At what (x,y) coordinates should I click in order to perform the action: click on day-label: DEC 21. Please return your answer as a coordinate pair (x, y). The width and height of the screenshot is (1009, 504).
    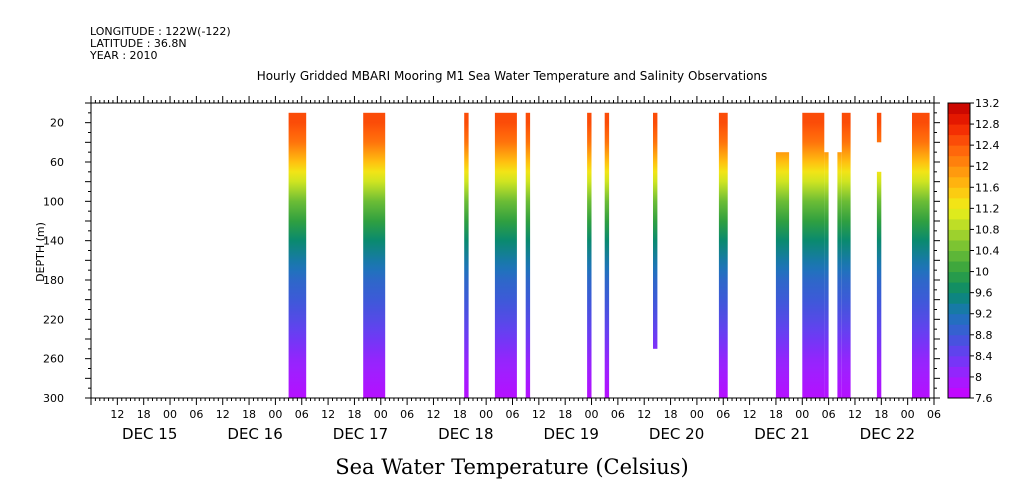
    Looking at the image, I should click on (781, 434).